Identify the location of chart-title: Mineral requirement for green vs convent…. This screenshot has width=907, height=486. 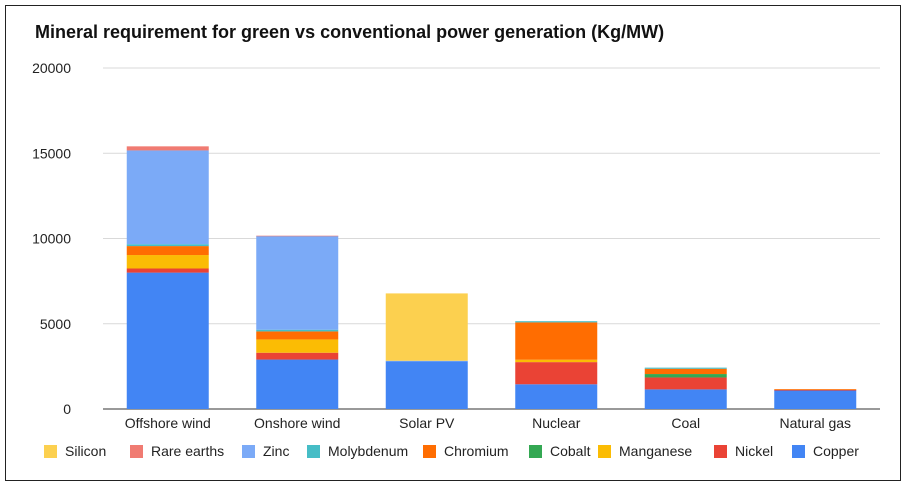
(350, 32).